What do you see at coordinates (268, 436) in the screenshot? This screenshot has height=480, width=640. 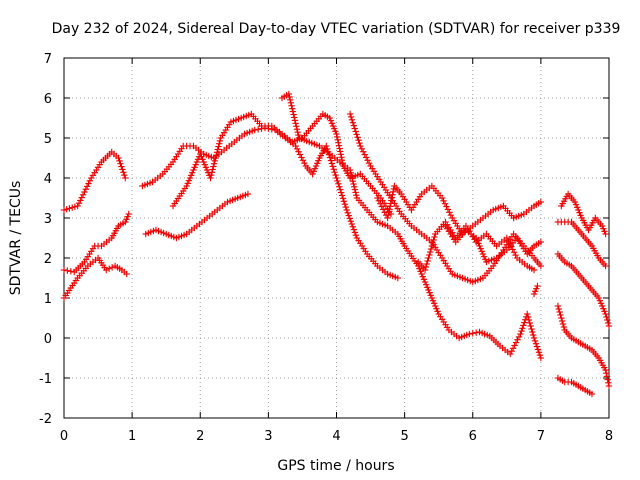 I see `x-tick-label: 3` at bounding box center [268, 436].